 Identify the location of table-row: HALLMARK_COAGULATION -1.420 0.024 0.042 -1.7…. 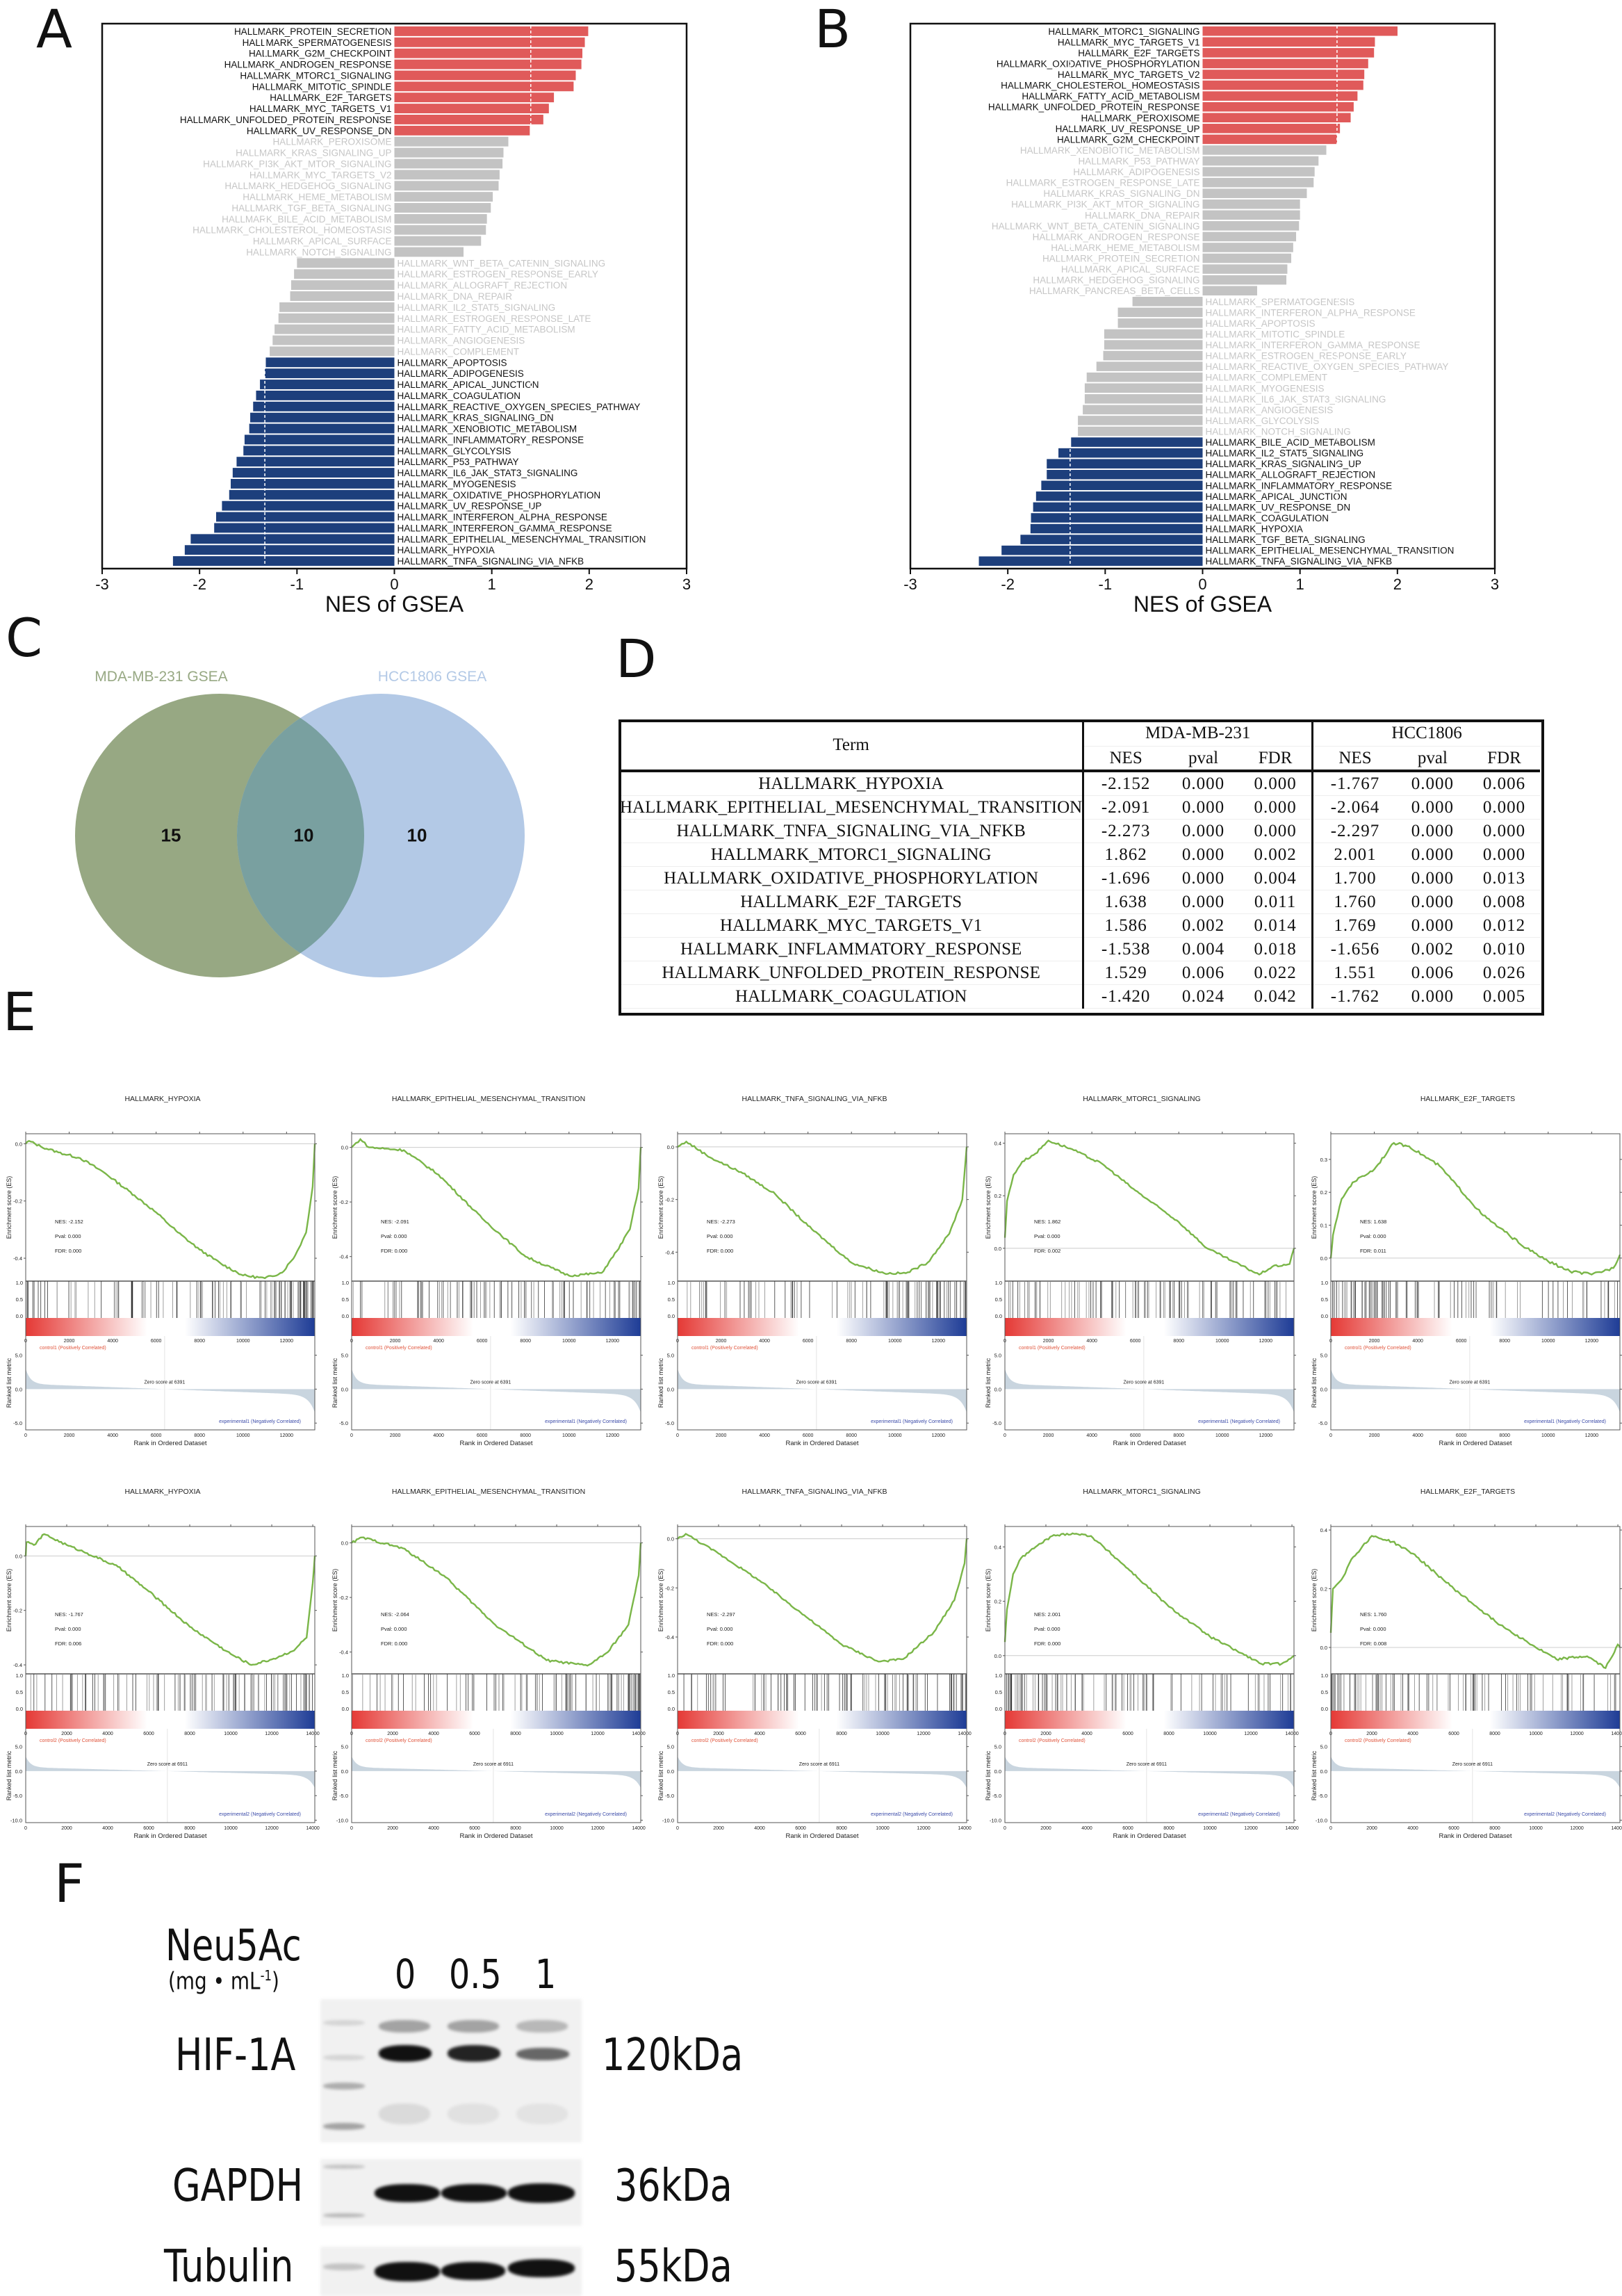
(1080, 997).